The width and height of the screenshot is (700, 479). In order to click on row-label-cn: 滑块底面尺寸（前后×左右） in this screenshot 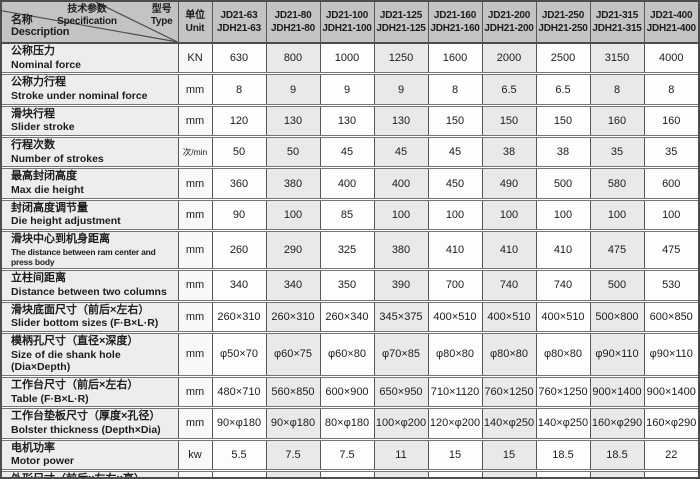, I will do `click(80, 309)`.